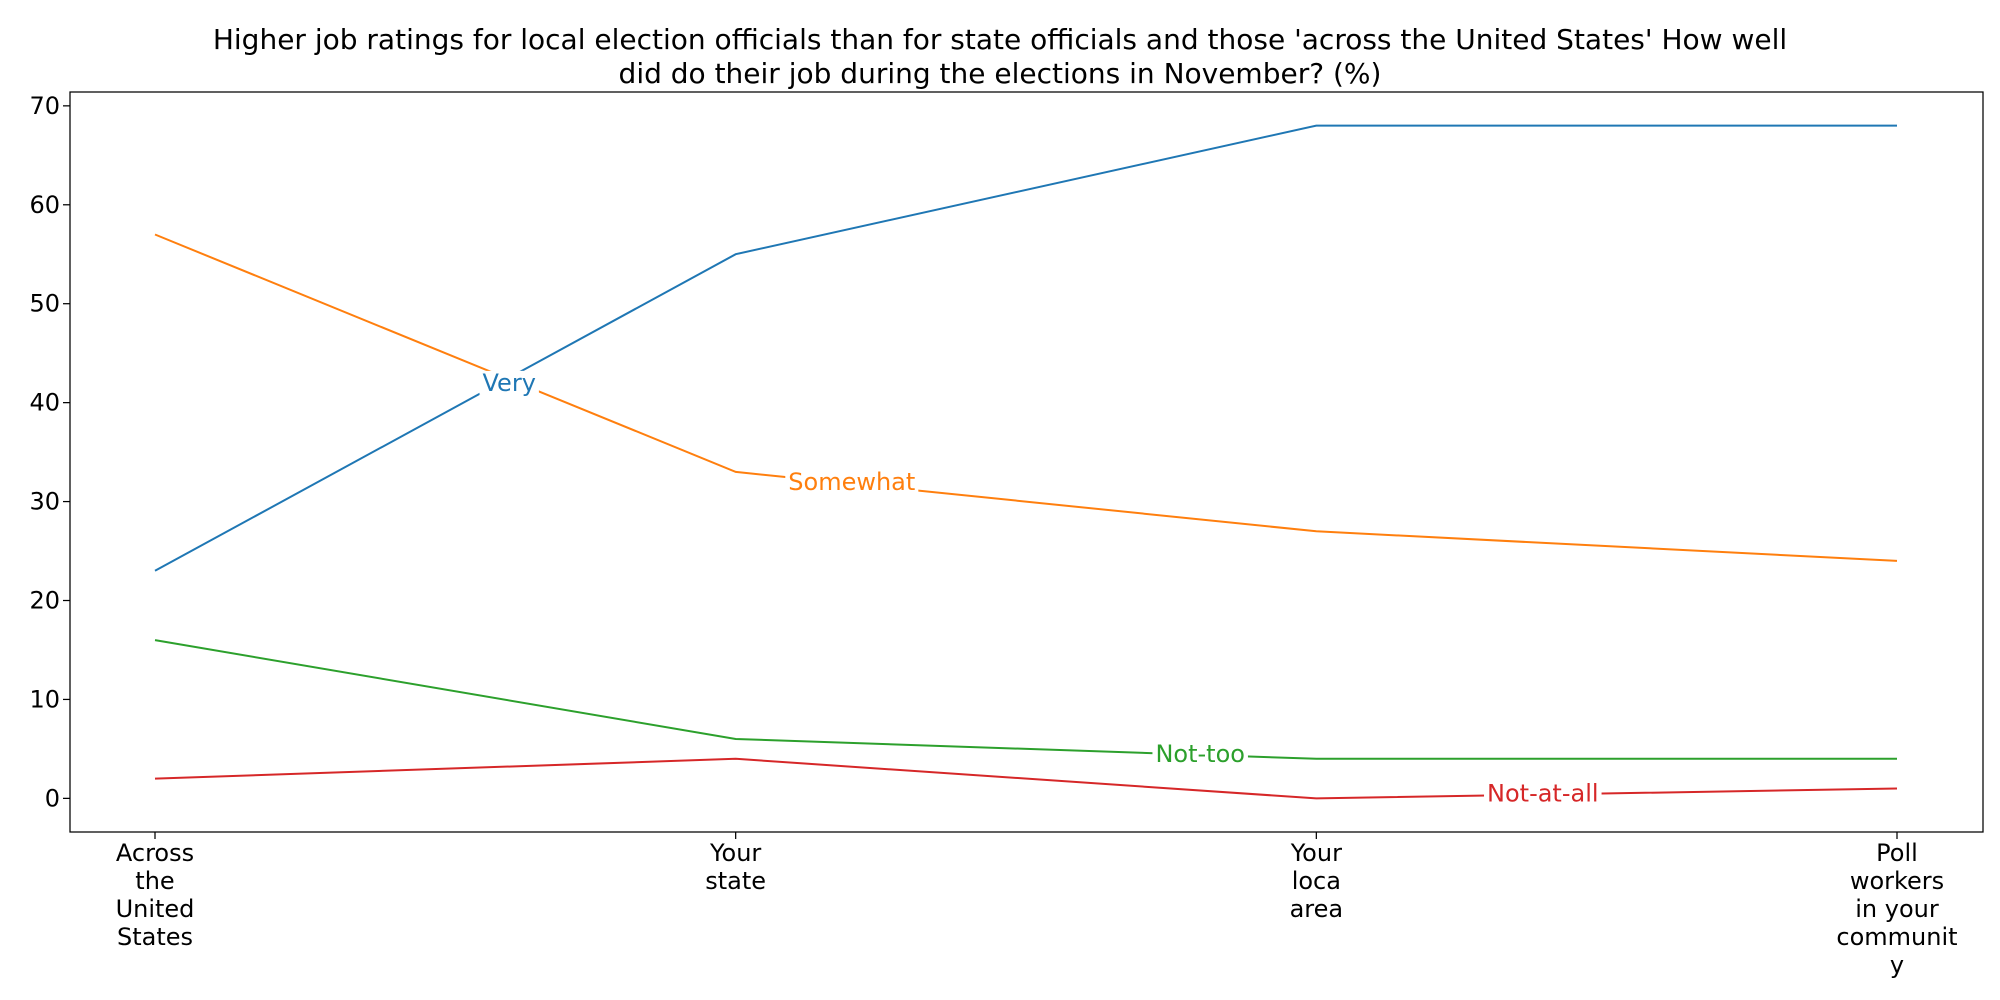  What do you see at coordinates (44, 502) in the screenshot?
I see `y-tick-label: 30` at bounding box center [44, 502].